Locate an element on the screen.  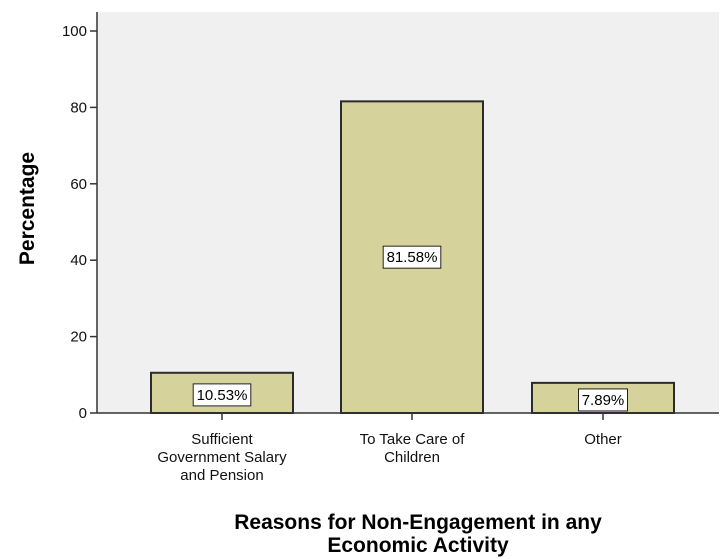
y-tick-label: 40 is located at coordinates (78, 260).